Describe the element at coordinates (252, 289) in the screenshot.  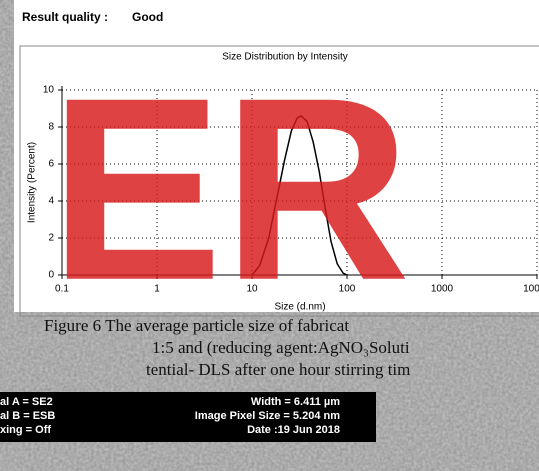
I see `x-tick-label: 10` at that location.